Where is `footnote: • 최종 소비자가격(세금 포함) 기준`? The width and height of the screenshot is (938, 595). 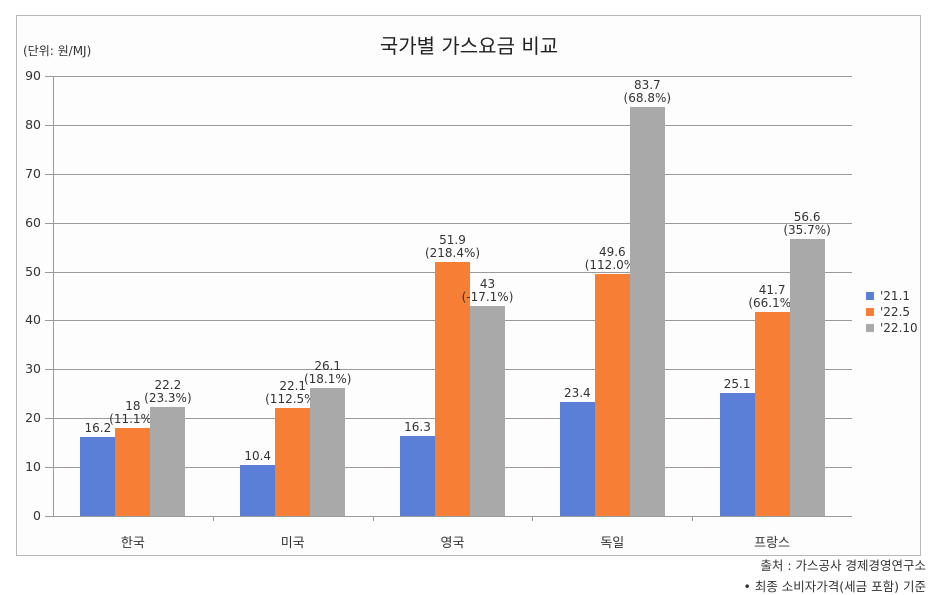
footnote: • 최종 소비자가격(세금 포함) 기준 is located at coordinates (834, 586).